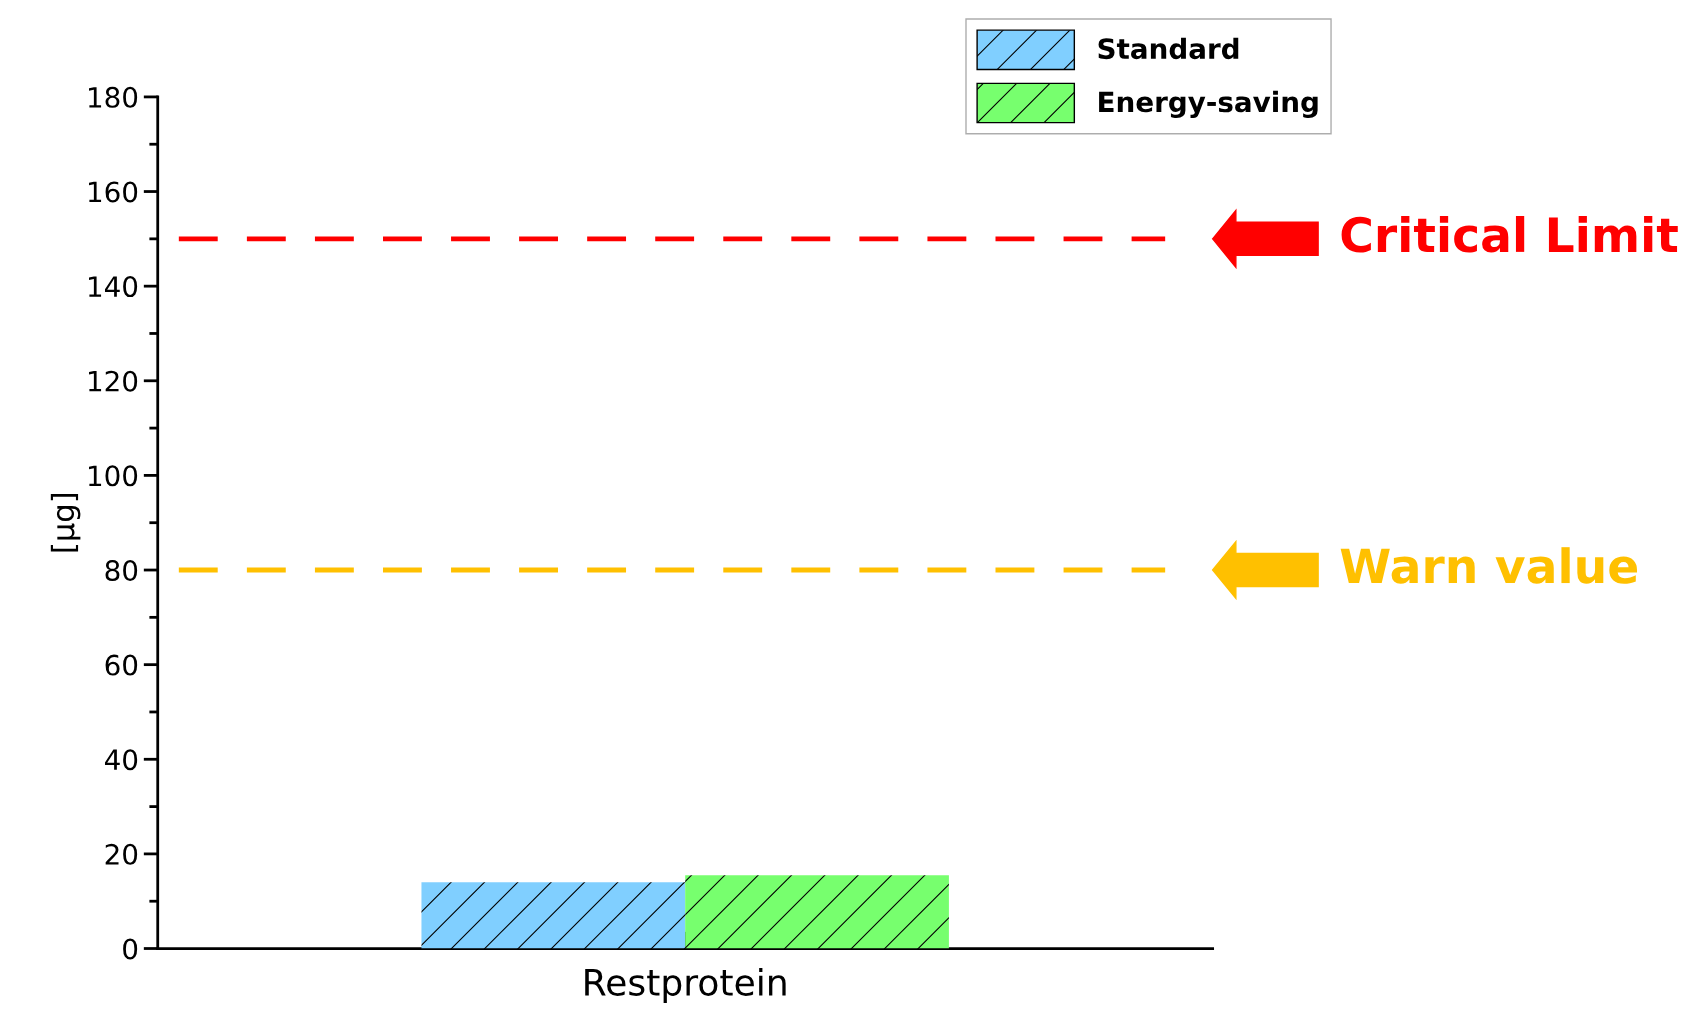 This screenshot has height=1031, width=1696. What do you see at coordinates (1208, 104) in the screenshot?
I see `legend-label: Energy-saving` at bounding box center [1208, 104].